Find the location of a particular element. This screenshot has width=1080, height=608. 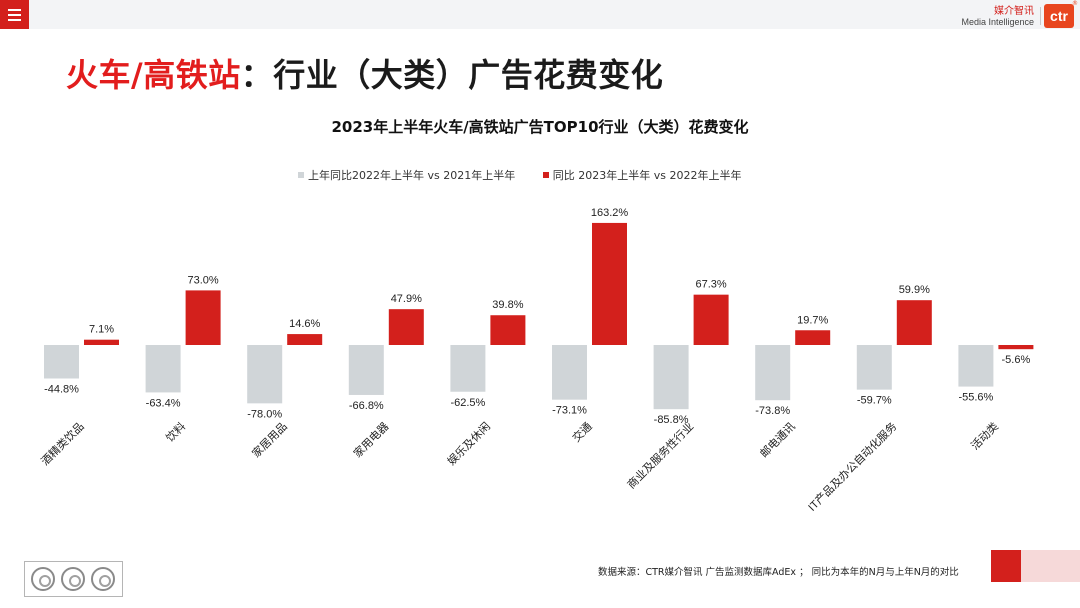

data-label: -78.0% is located at coordinates (264, 414).